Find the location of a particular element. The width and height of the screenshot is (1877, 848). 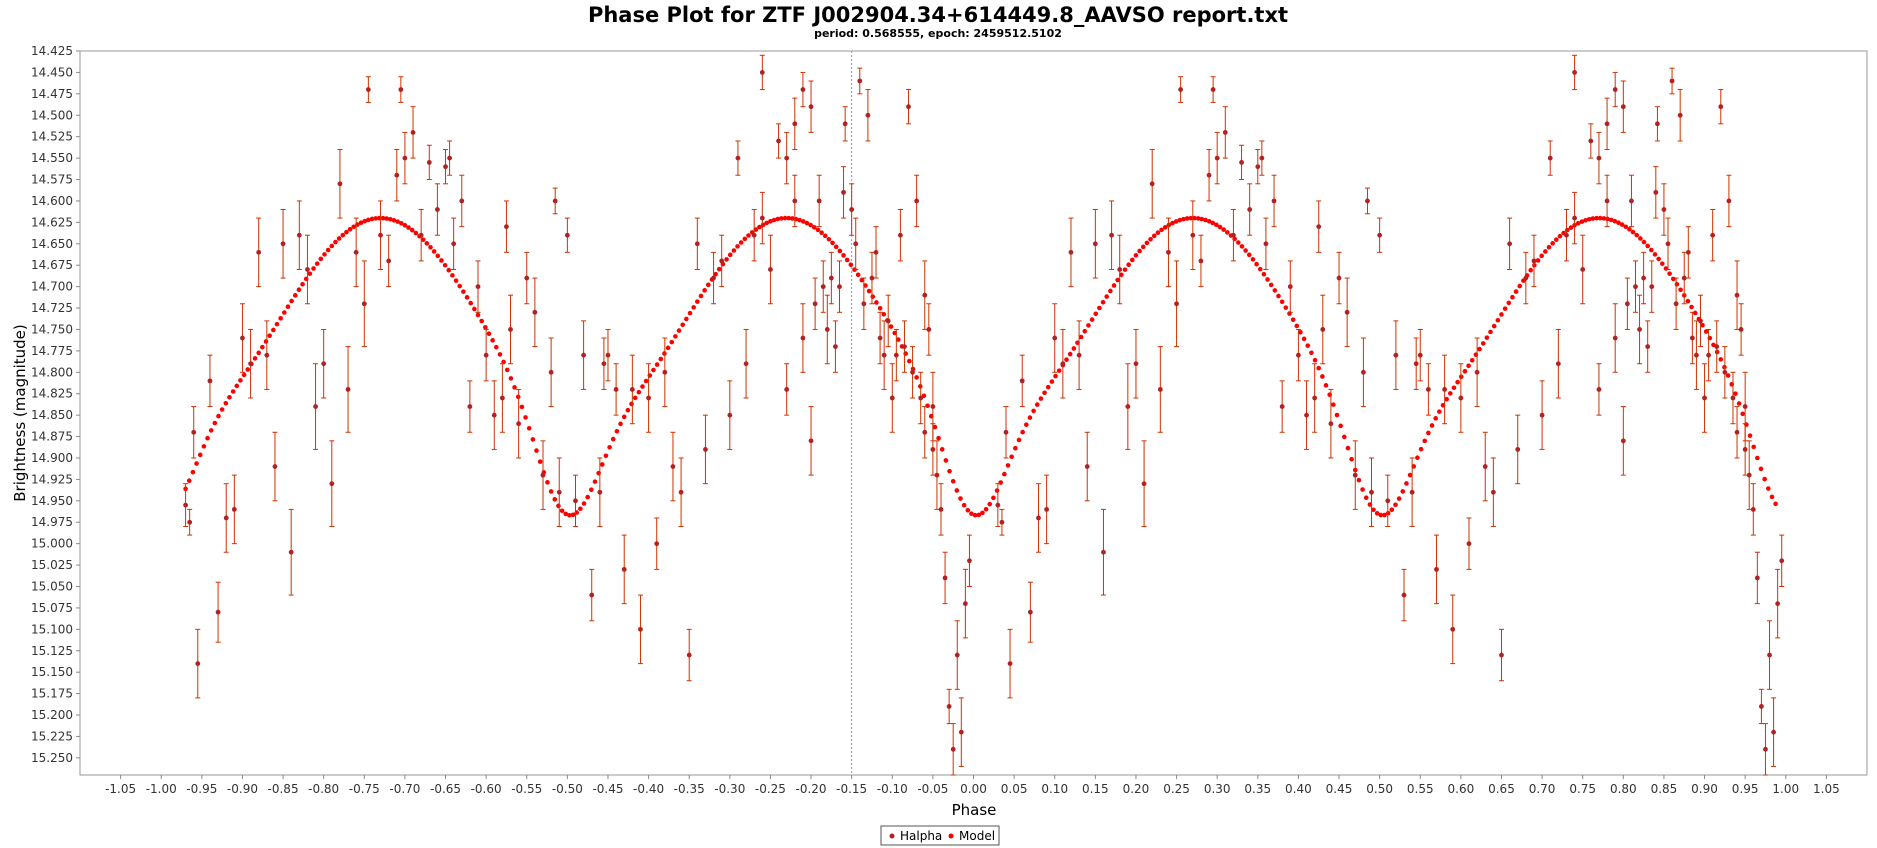

x-tick-label: -0.30 is located at coordinates (729, 789).